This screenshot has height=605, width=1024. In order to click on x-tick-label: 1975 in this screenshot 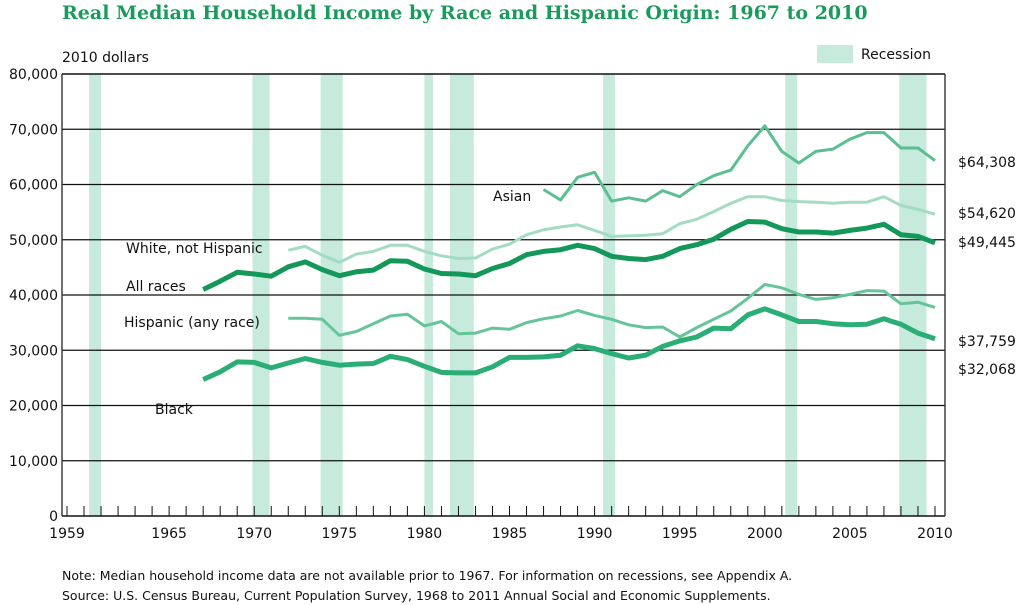, I will do `click(339, 534)`.